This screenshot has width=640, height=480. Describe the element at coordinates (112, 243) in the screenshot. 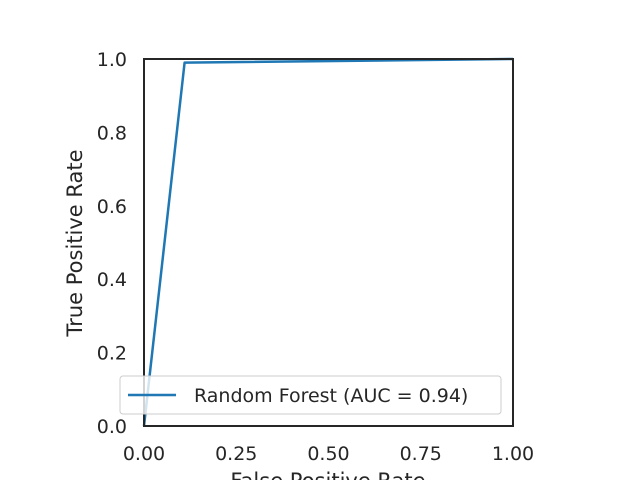

I see `y-tick-labels: 0.0 0.2 0.4 0.6 0.8 1.0` at that location.